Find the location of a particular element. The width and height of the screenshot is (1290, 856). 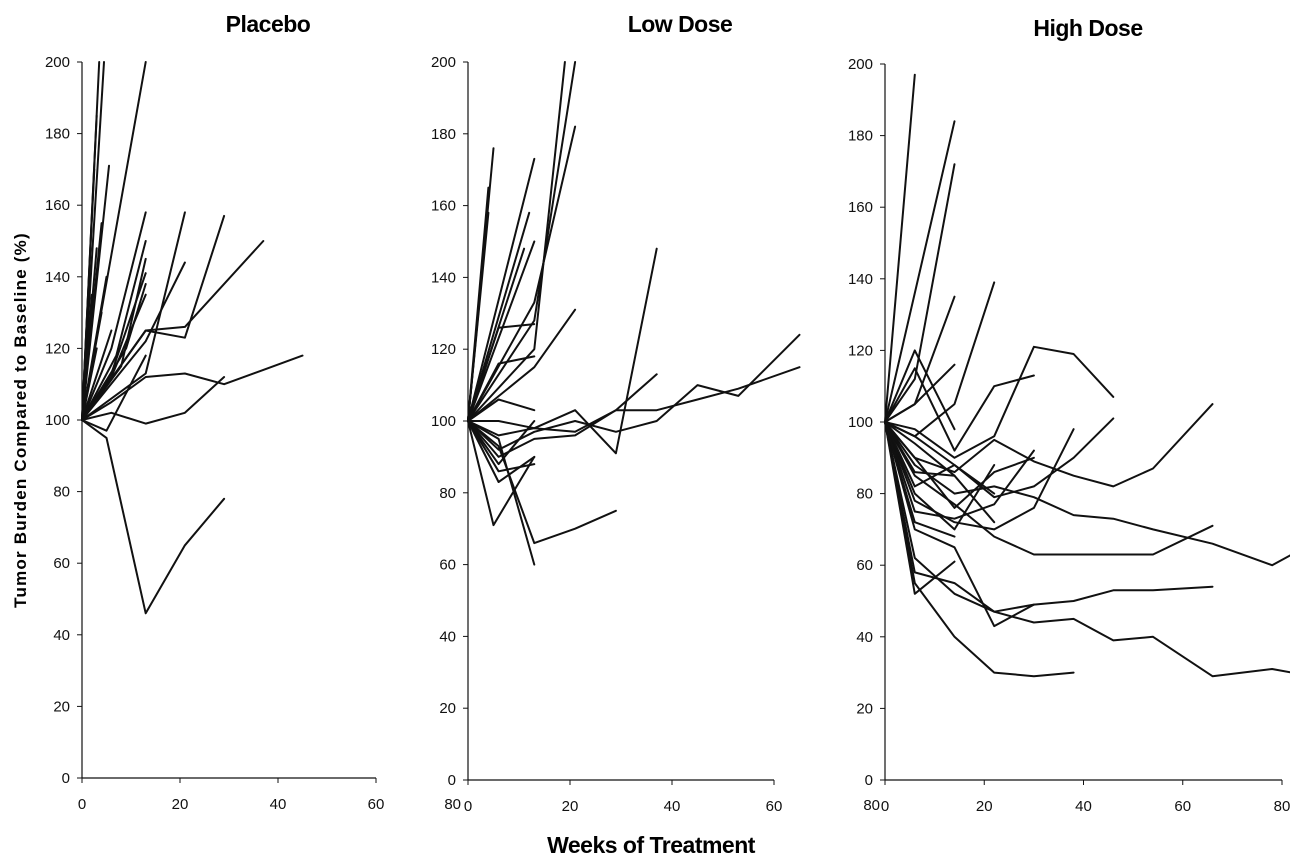

y-tick-label: 180 is located at coordinates (860, 136).